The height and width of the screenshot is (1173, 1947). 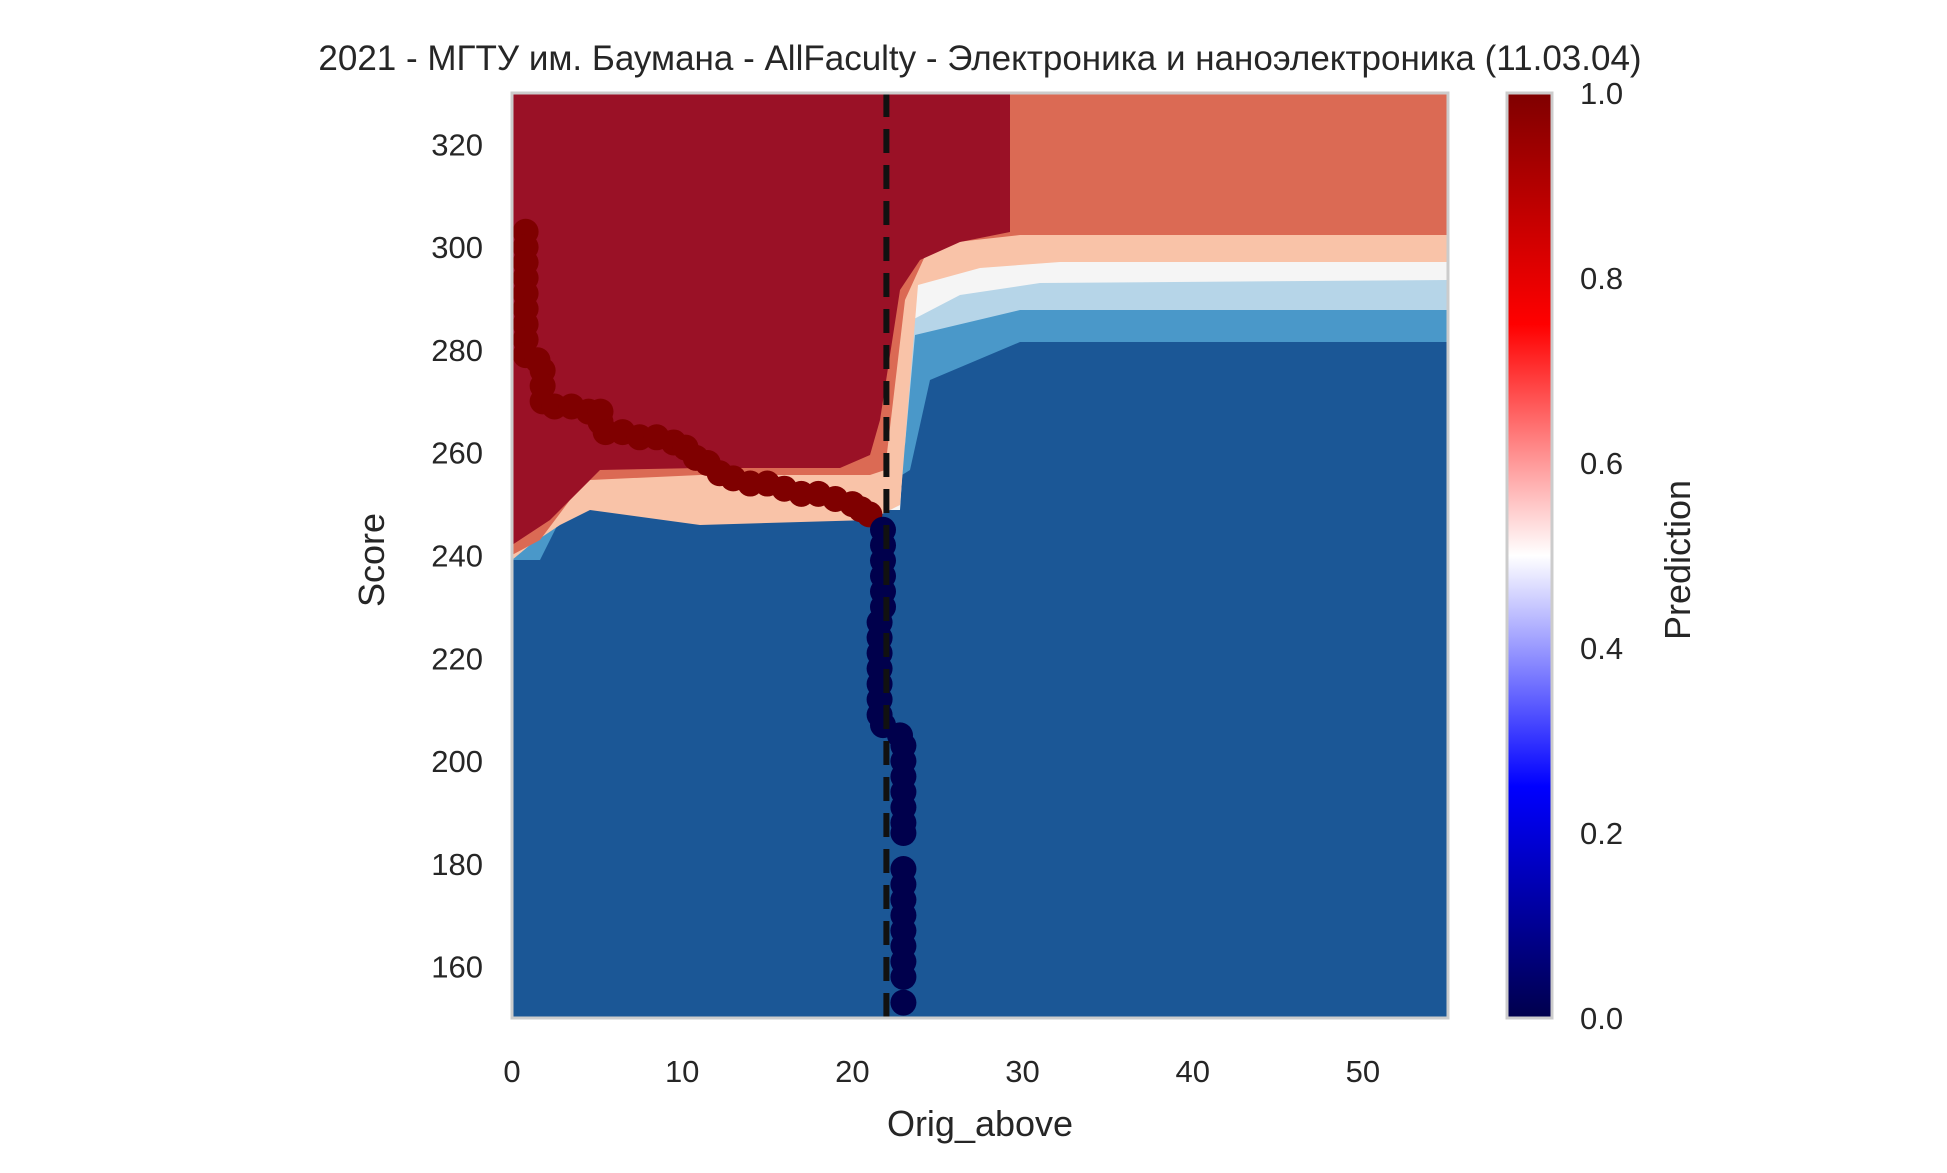 What do you see at coordinates (457, 350) in the screenshot?
I see `y-tick-label: 280` at bounding box center [457, 350].